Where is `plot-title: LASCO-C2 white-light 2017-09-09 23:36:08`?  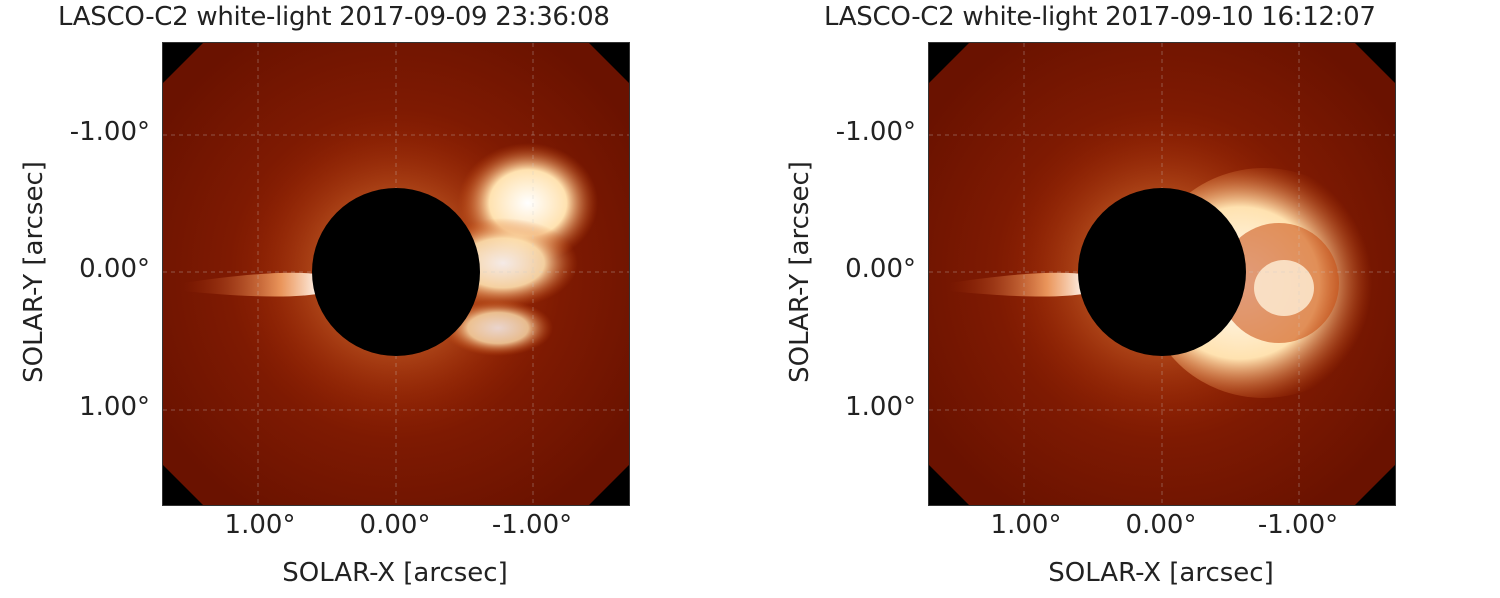
plot-title: LASCO-C2 white-light 2017-09-09 23:36:08 is located at coordinates (334, 17).